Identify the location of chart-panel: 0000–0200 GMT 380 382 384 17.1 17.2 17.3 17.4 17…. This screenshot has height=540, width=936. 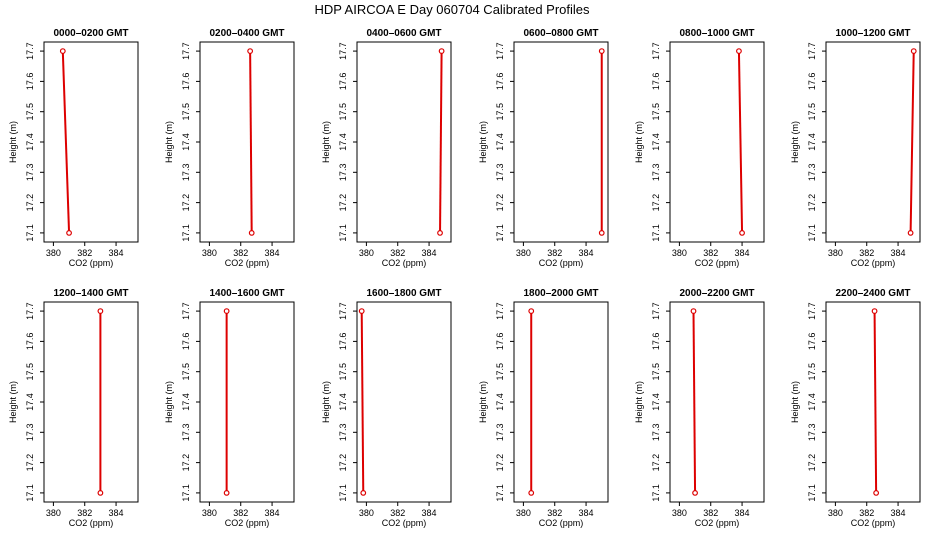
(73, 148).